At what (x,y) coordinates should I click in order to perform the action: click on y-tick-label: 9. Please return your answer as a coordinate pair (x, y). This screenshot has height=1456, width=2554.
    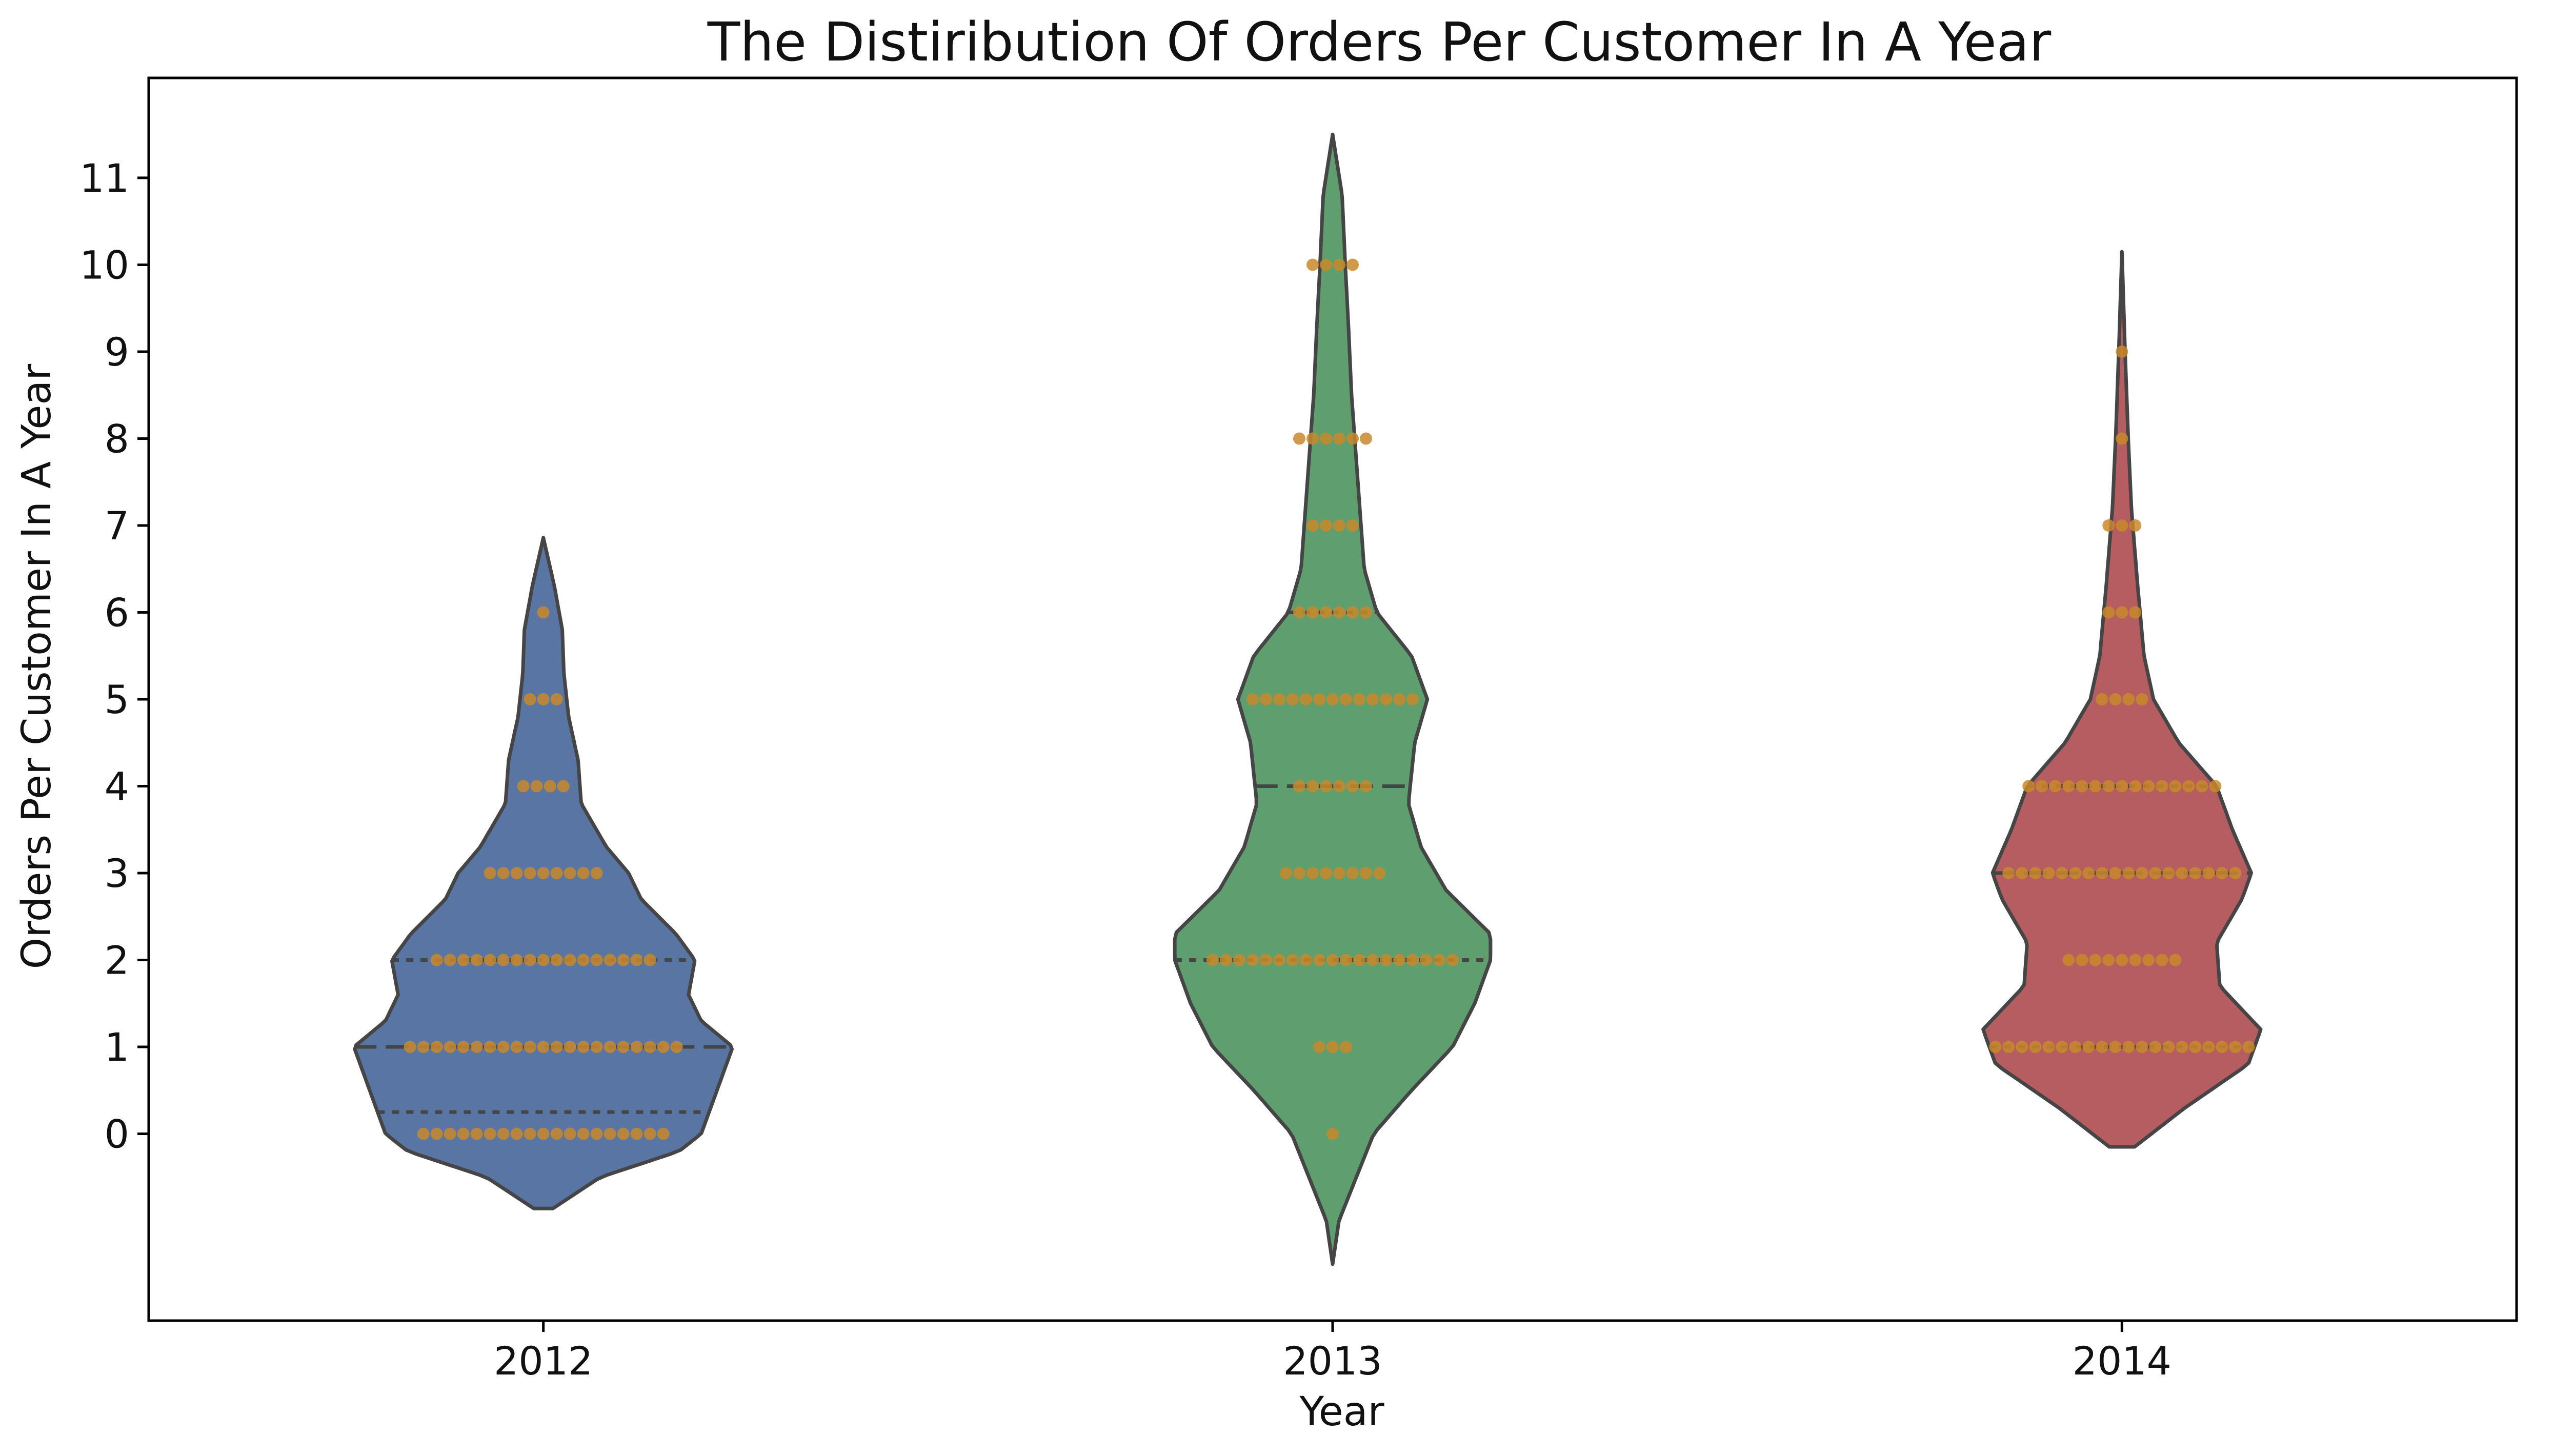
    Looking at the image, I should click on (117, 352).